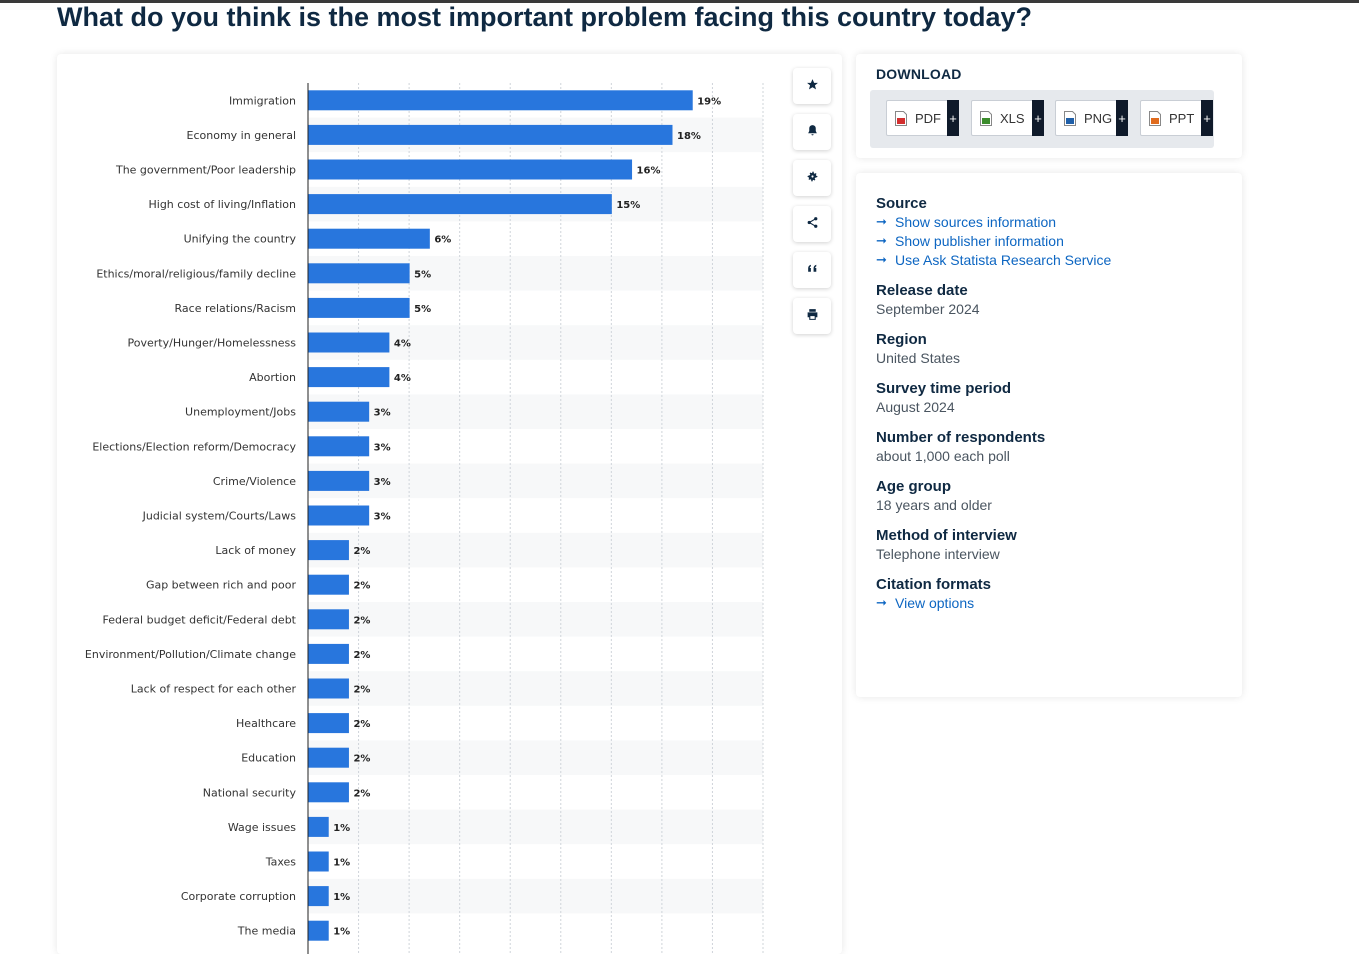 The height and width of the screenshot is (954, 1359). I want to click on show-sources-label: Show sources information, so click(976, 222).